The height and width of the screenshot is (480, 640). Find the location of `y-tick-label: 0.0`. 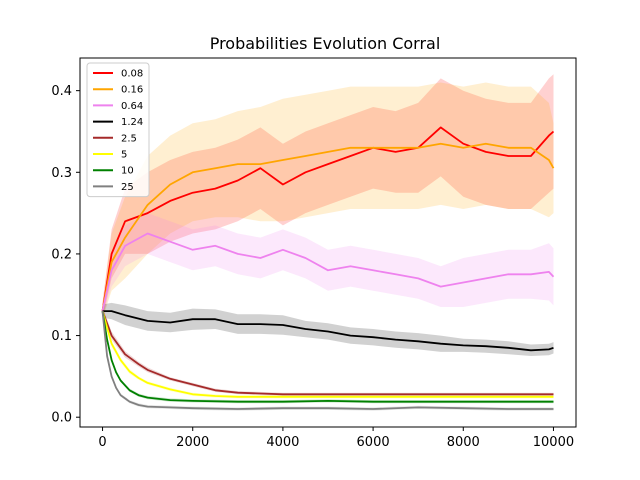

y-tick-label: 0.0 is located at coordinates (61, 418).